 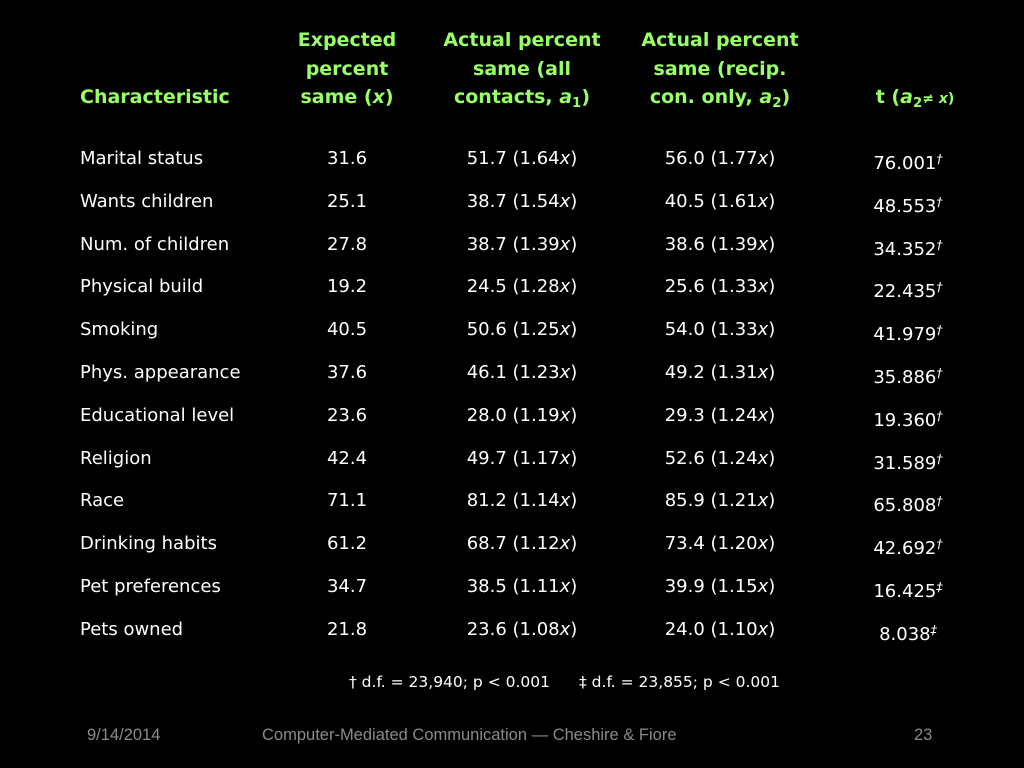 I want to click on cell-t-number: 35.886, so click(x=905, y=377).